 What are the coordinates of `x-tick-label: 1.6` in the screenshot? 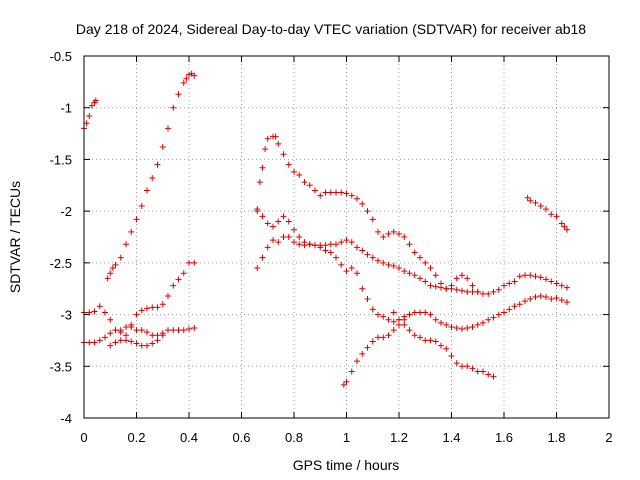 It's located at (504, 437).